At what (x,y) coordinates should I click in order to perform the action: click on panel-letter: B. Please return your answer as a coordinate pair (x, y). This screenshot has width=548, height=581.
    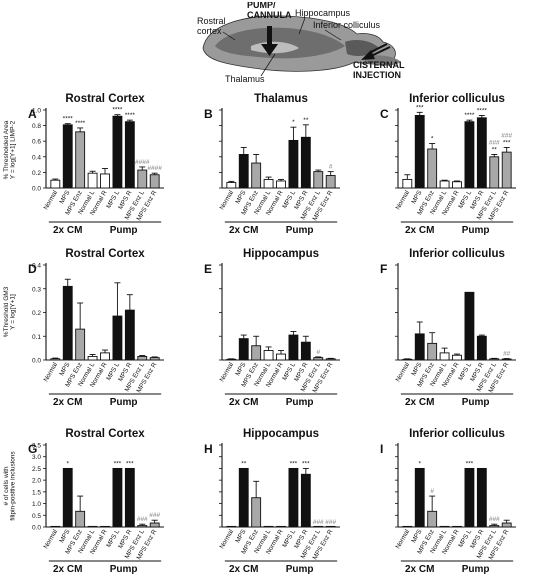
    Looking at the image, I should click on (208, 114).